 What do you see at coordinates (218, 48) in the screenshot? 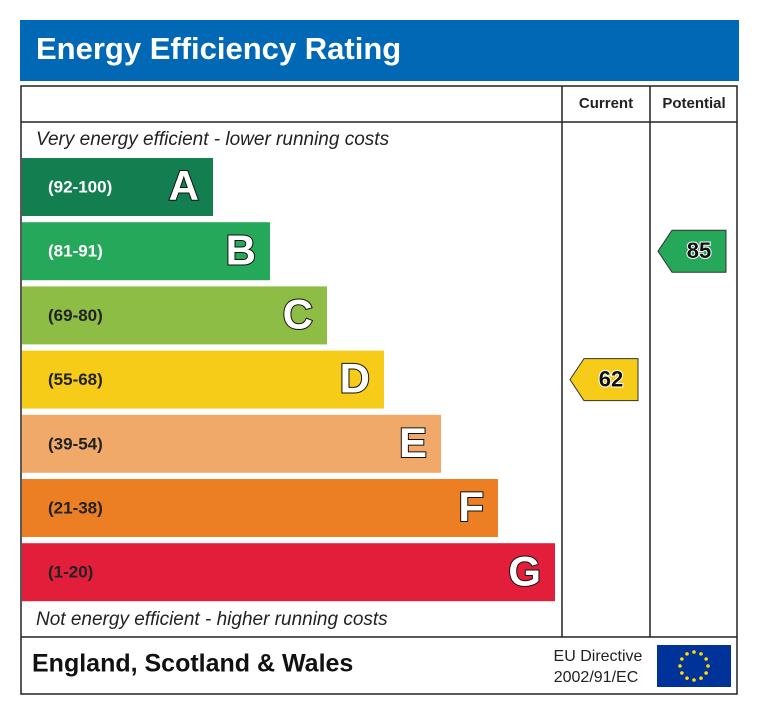
I see `chart-title: Energy Efficiency Rating` at bounding box center [218, 48].